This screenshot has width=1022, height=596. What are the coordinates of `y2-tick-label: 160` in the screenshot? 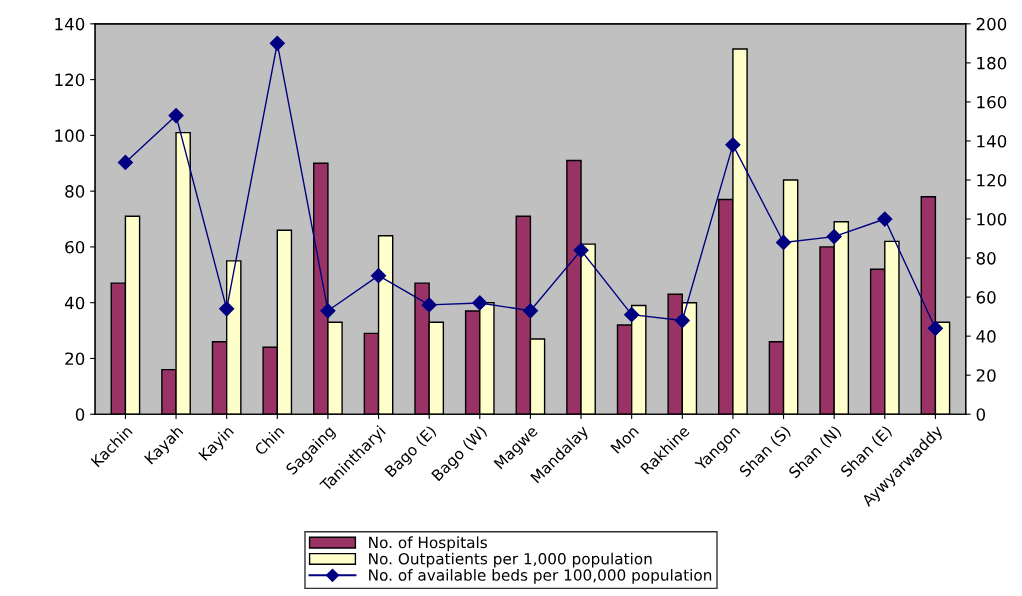 It's located at (992, 102).